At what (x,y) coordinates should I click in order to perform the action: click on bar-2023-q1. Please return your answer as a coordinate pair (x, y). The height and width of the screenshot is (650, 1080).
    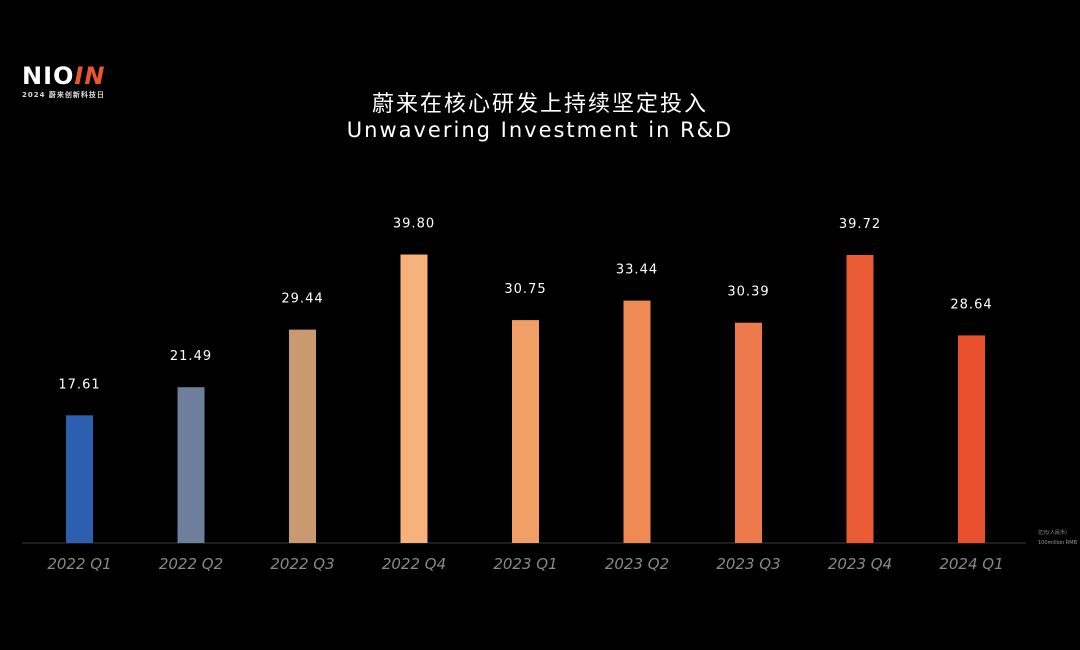
    Looking at the image, I should click on (525, 431).